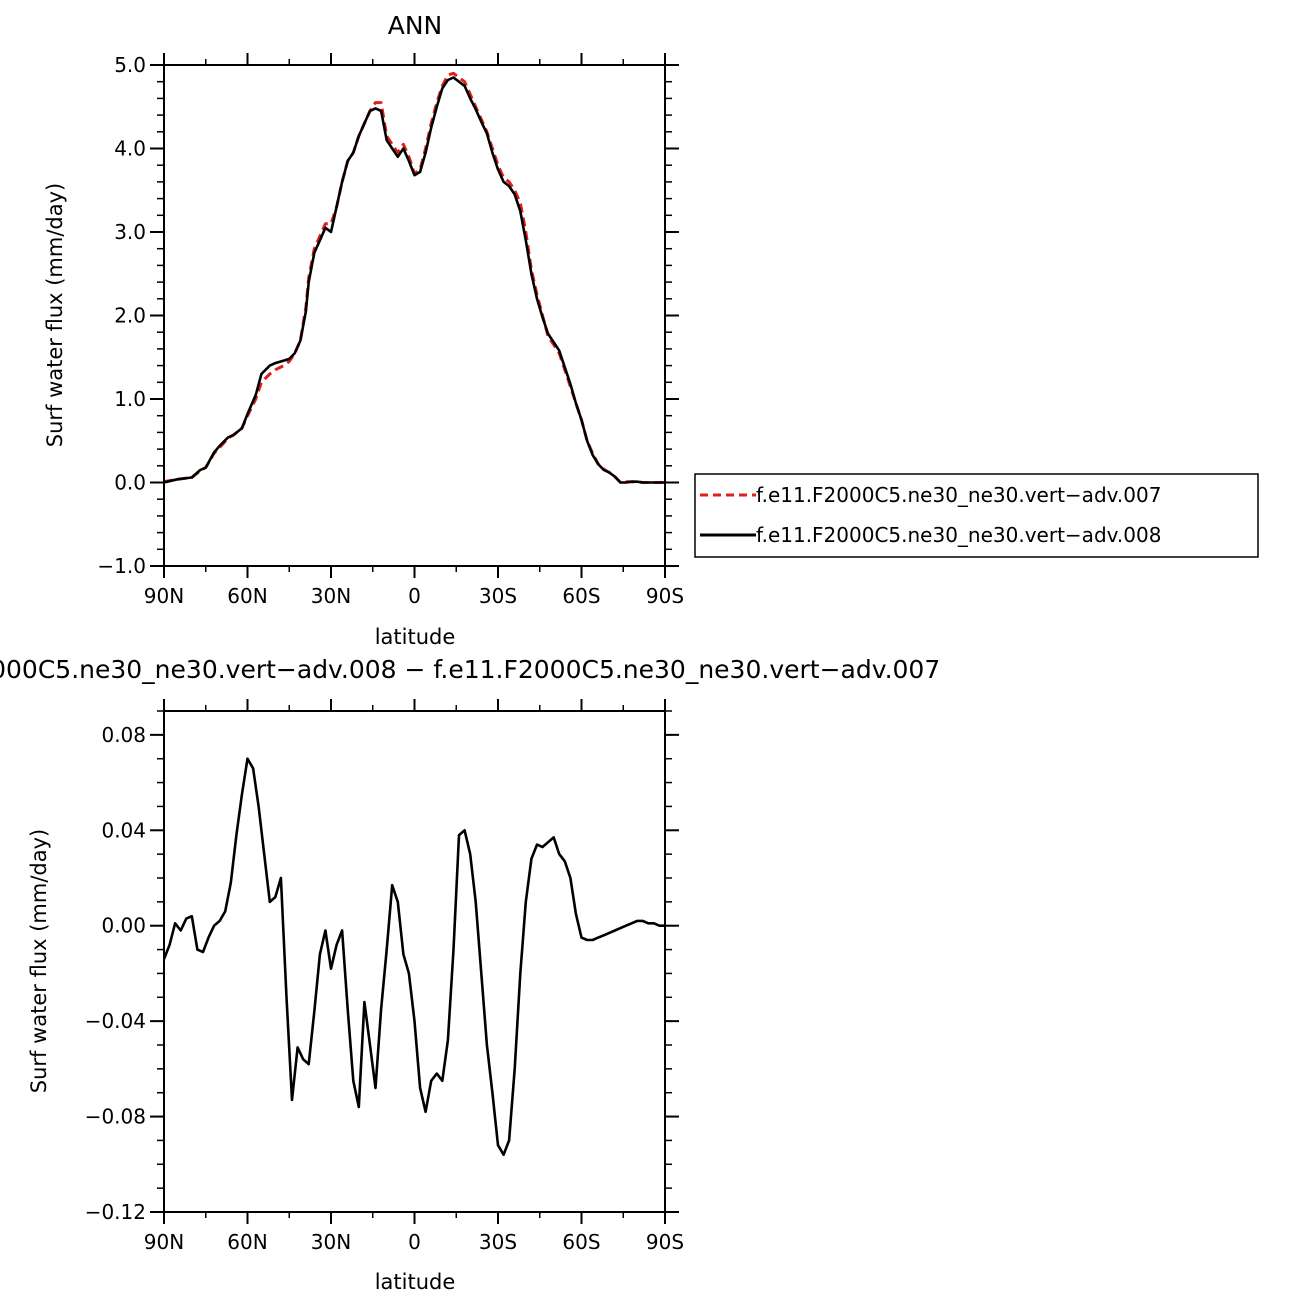  I want to click on legend-entry-exp008: f.e11.F2000C5.ne30_ne30.vert−adv.008, so click(958, 535).